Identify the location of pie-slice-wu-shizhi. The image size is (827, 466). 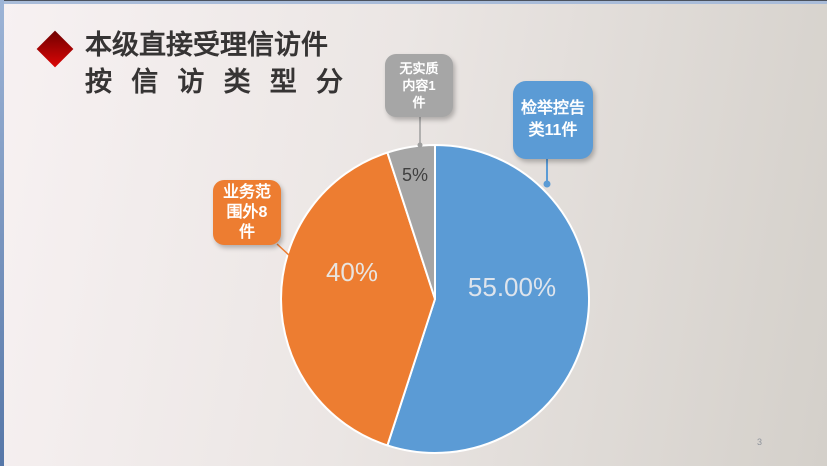
(411, 222).